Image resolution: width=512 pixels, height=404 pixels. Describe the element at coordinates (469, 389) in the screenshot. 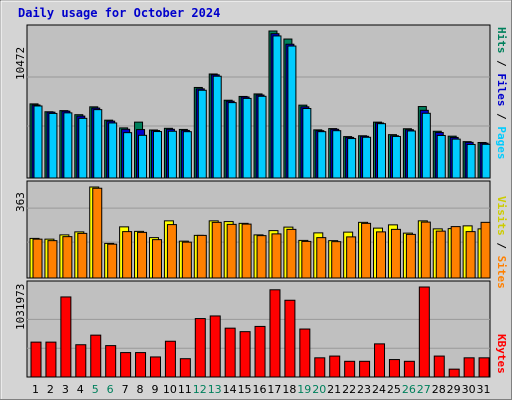

I see `day-label-30: 30` at that location.